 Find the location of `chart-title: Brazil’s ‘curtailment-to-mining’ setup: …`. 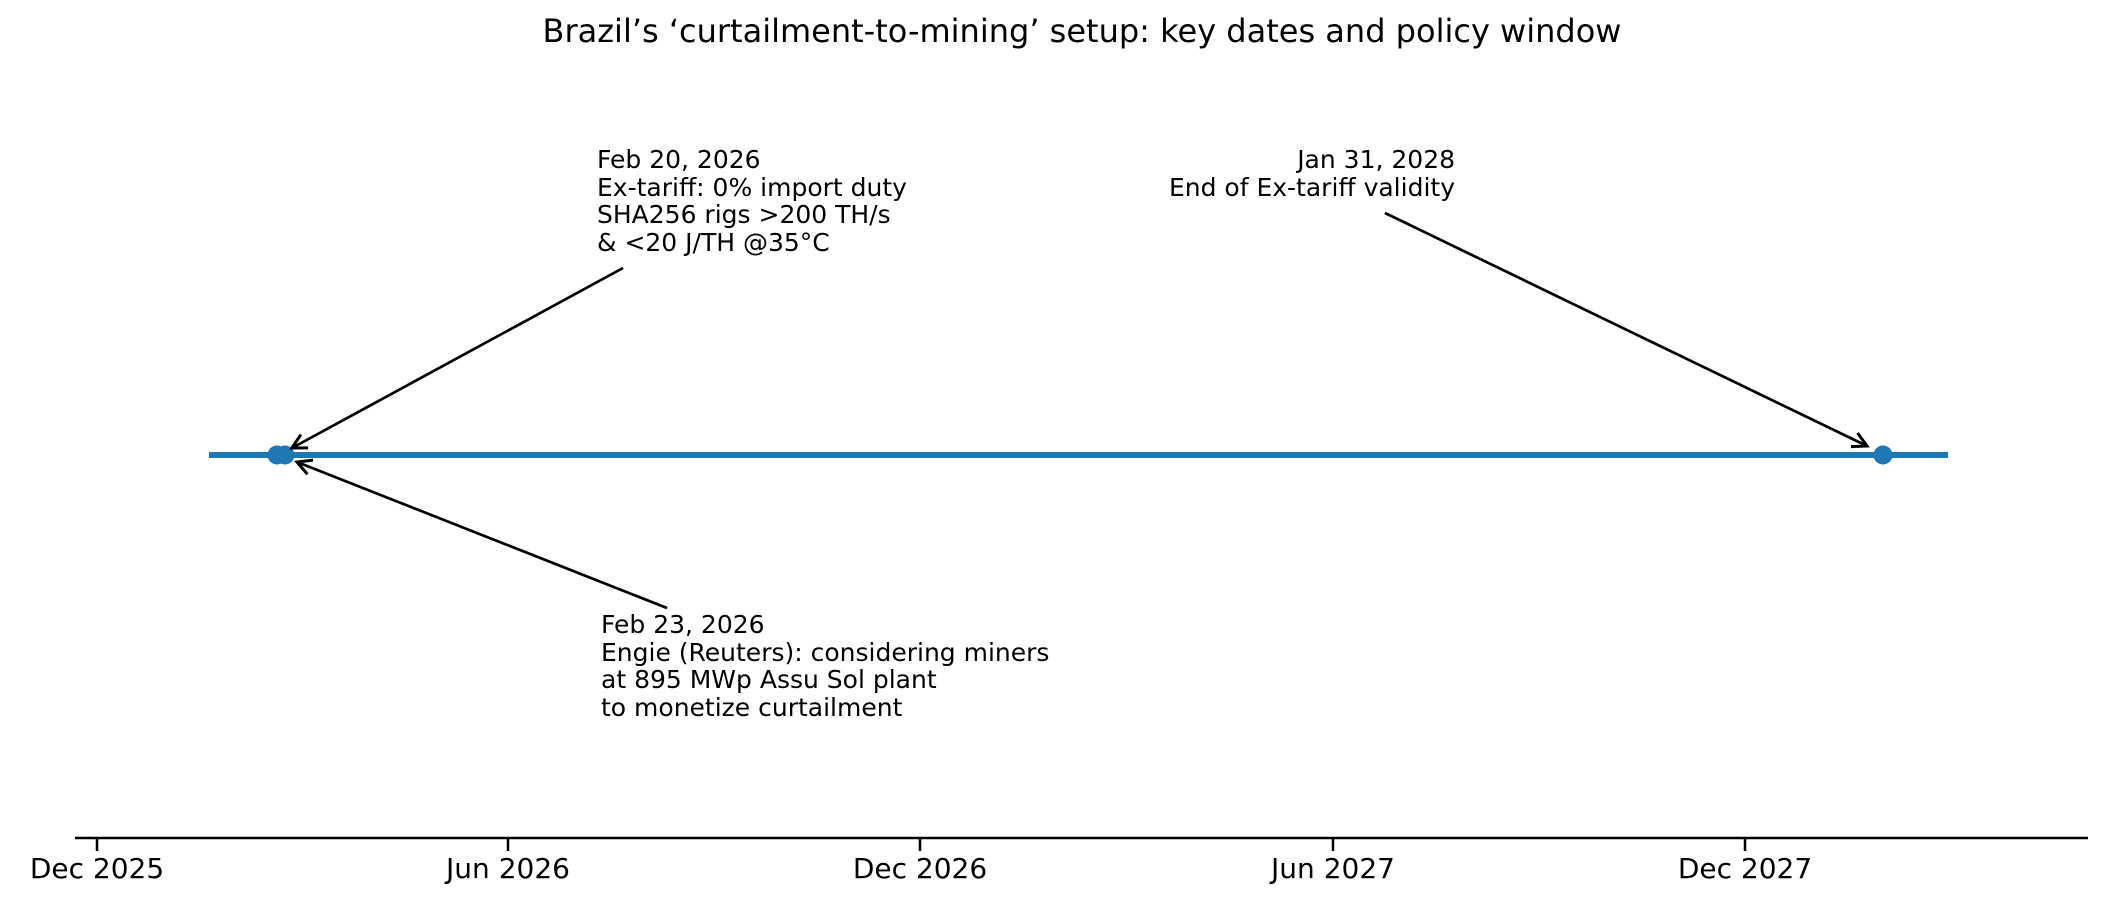

chart-title: Brazil’s ‘curtailment-to-mining’ setup: … is located at coordinates (1082, 31).